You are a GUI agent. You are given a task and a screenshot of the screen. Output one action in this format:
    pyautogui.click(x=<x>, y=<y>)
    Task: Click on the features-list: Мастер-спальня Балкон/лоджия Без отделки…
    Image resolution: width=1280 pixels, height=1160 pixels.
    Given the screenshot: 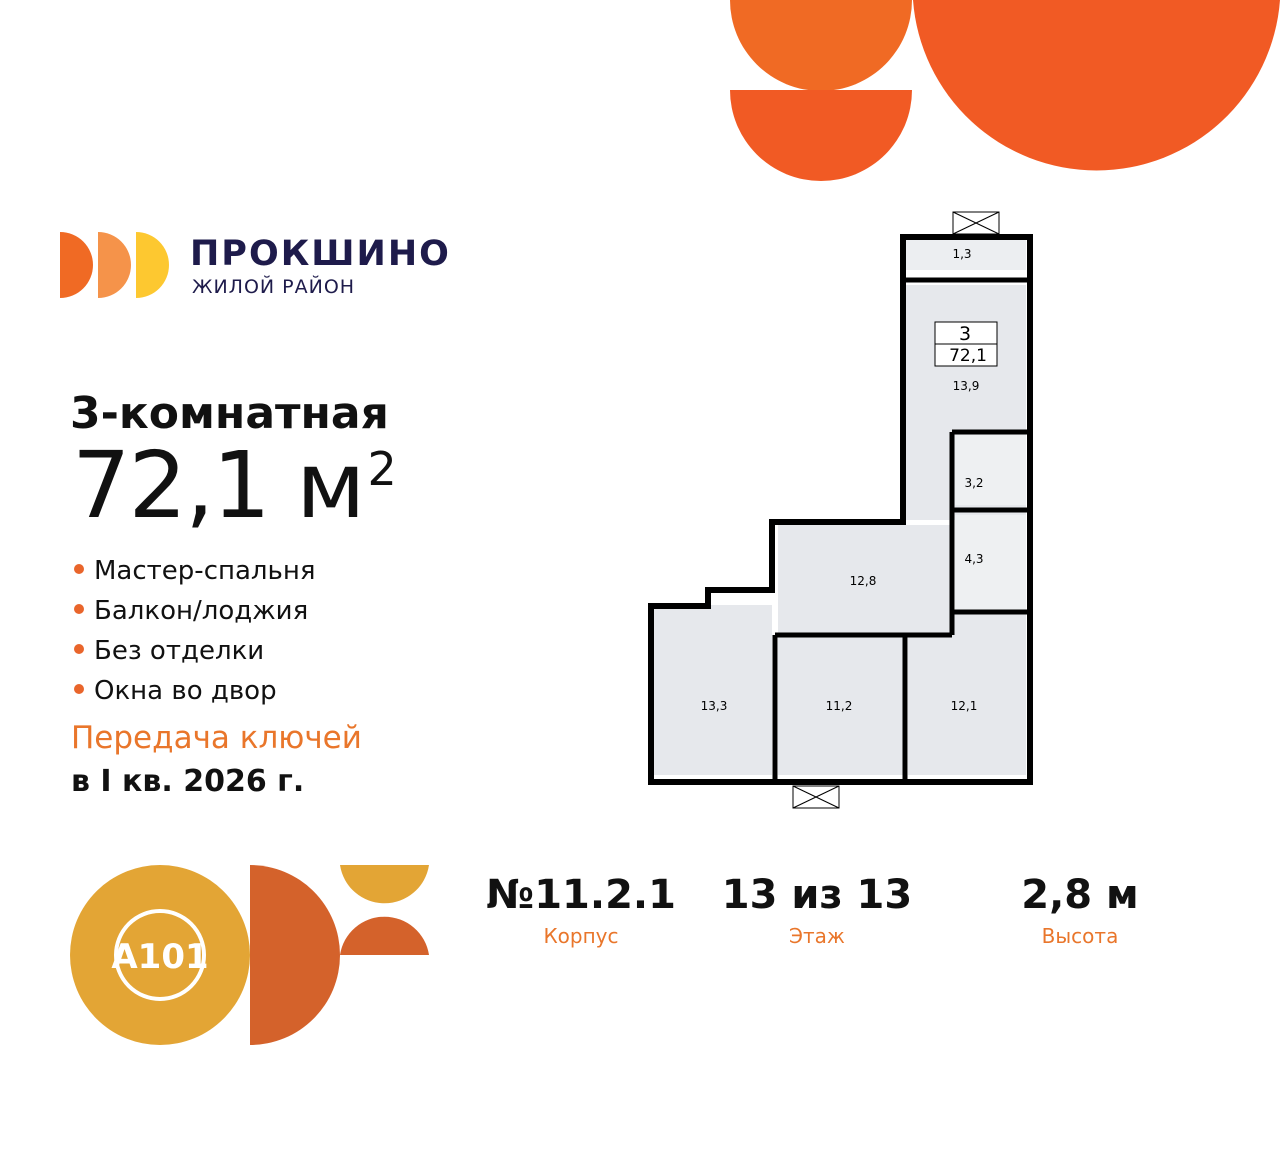 What is the action you would take?
    pyautogui.click(x=195, y=635)
    